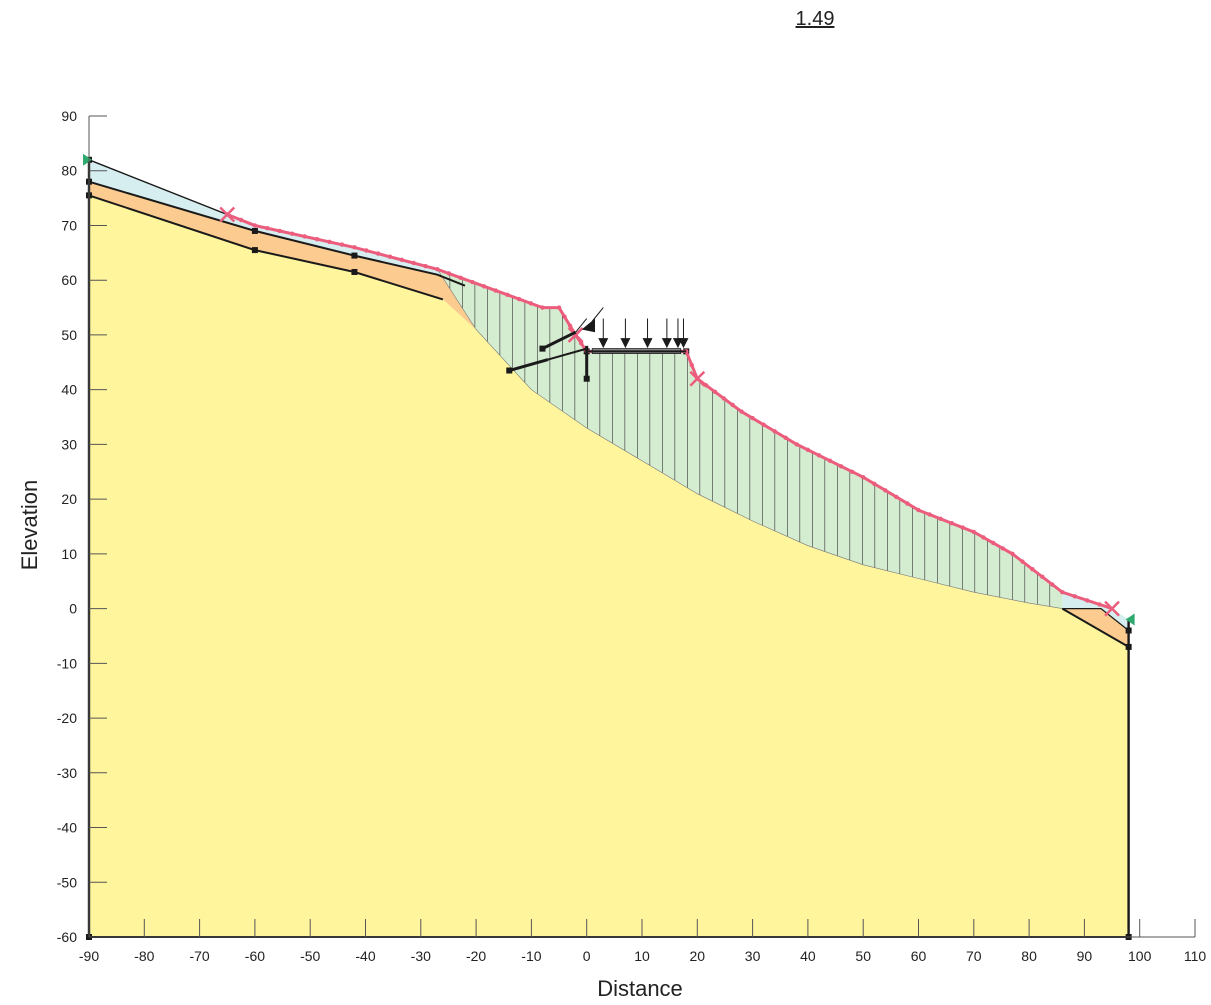 The width and height of the screenshot is (1211, 1005). I want to click on anchor-head-line, so click(581, 325).